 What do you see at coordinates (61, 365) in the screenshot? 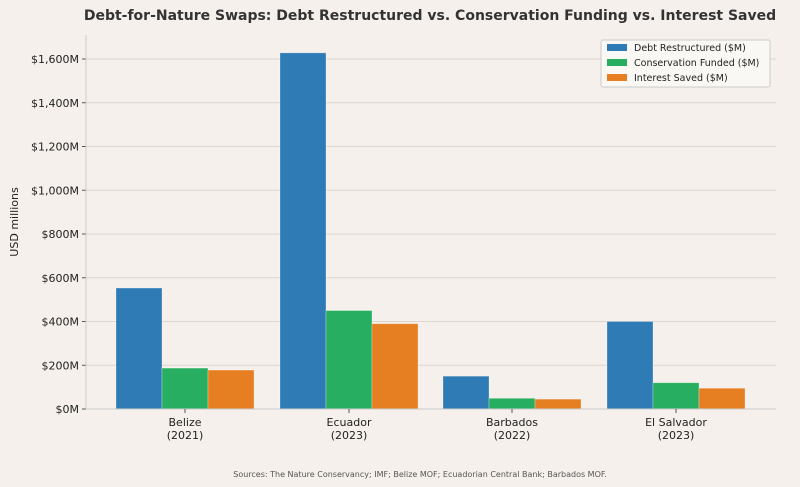
I see `y-tick-label: $200M` at bounding box center [61, 365].